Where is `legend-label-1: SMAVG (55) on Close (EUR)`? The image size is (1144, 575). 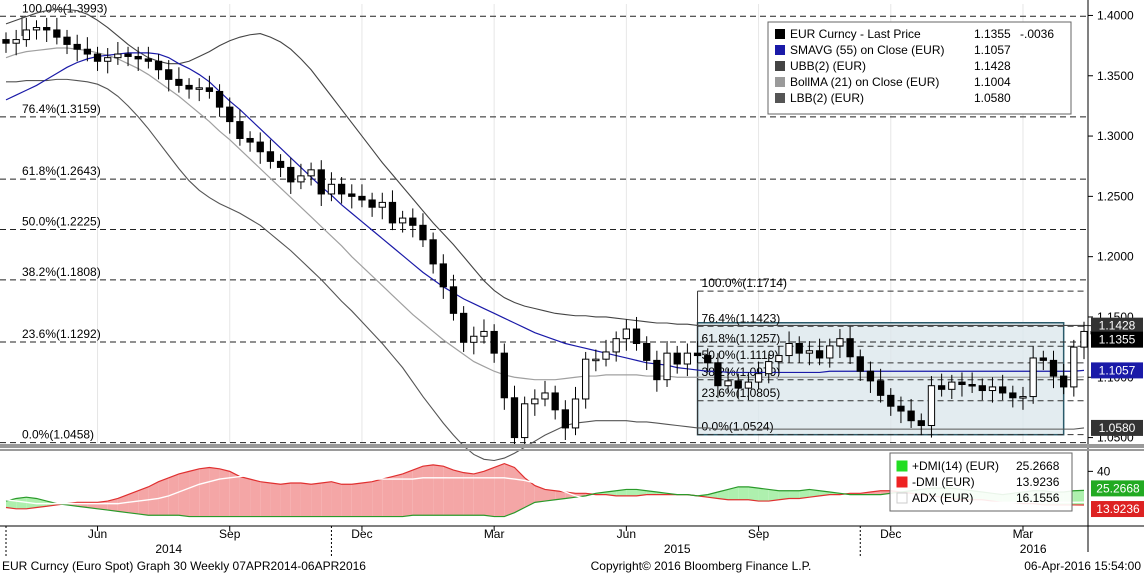
legend-label-1: SMAVG (55) on Close (EUR) is located at coordinates (867, 50).